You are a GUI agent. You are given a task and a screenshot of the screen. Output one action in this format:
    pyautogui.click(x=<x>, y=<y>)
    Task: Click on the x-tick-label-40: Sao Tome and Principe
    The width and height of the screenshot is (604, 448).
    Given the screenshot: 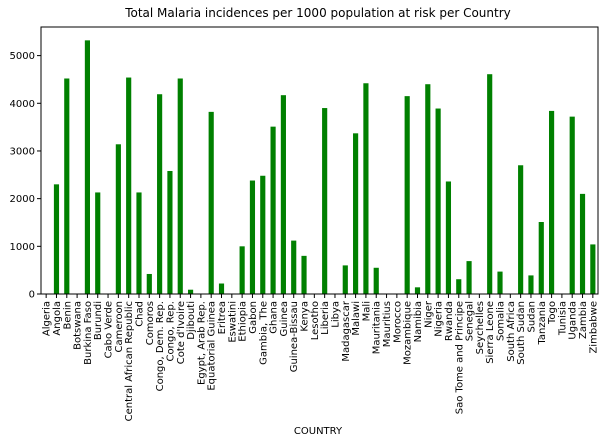 What is the action you would take?
    pyautogui.click(x=459, y=357)
    